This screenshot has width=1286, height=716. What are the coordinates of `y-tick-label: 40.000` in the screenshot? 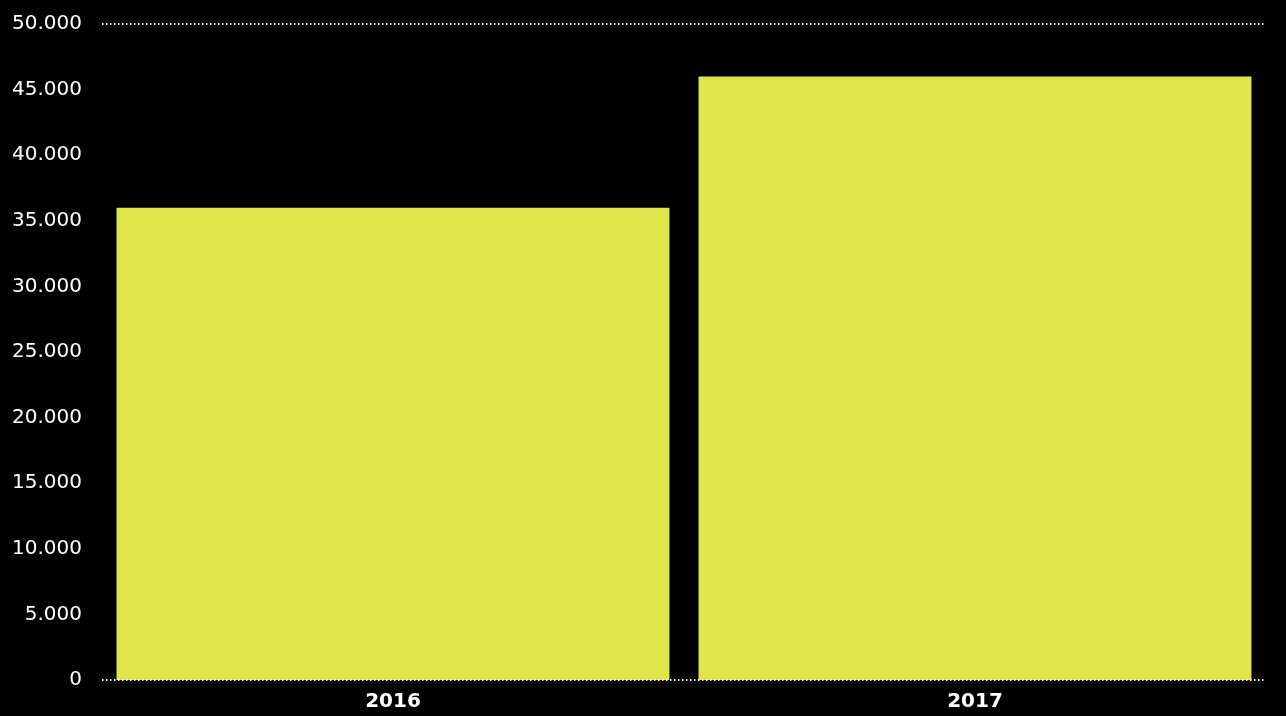 It's located at (47, 153).